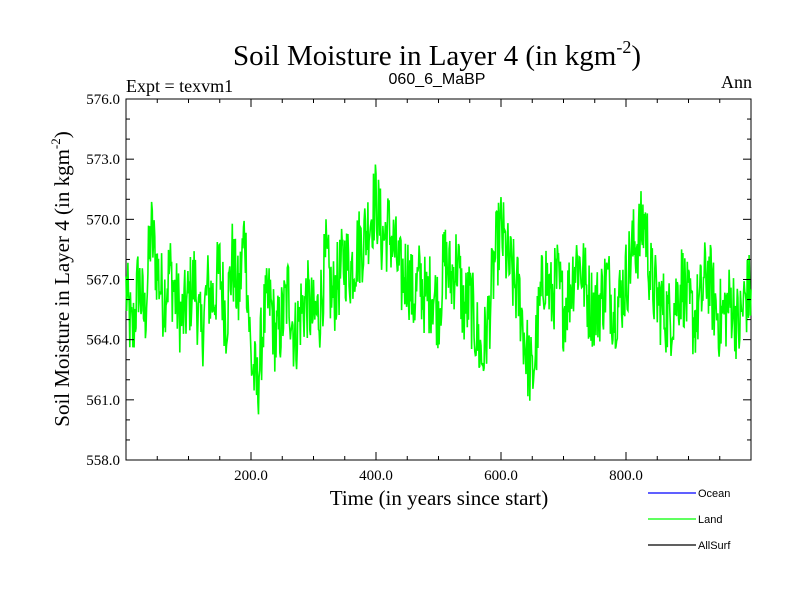 This screenshot has height=600, width=800. Describe the element at coordinates (437, 79) in the screenshot. I see `period-label: 060_6_MaBP` at that location.